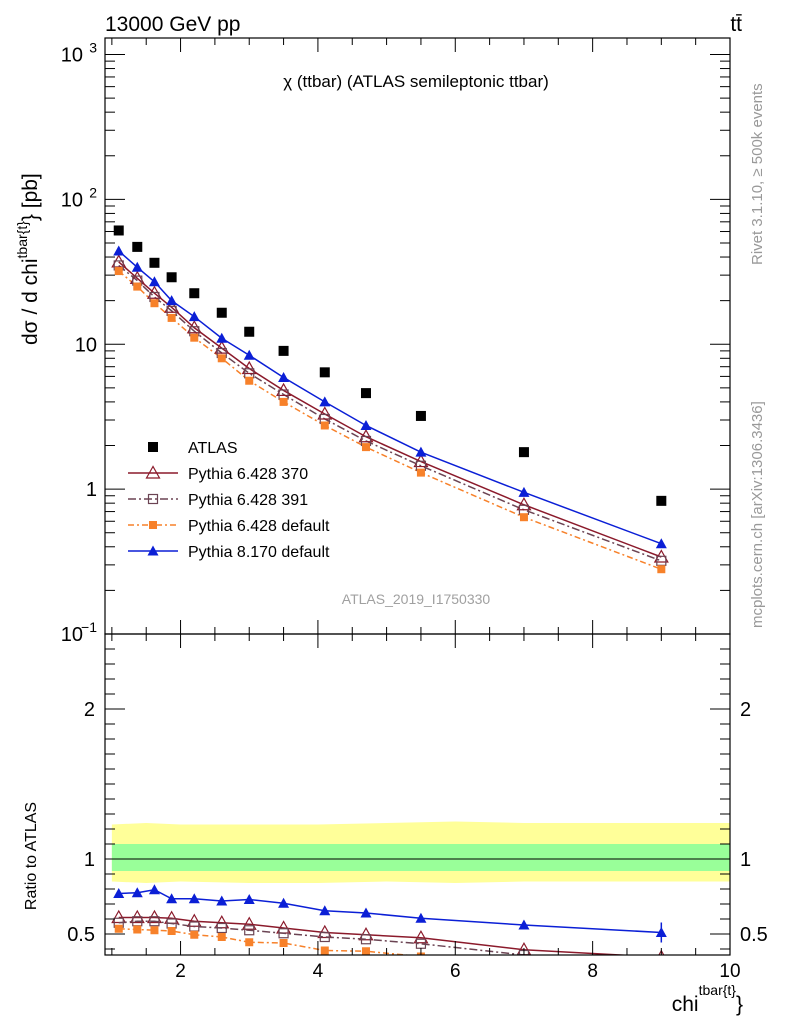  Describe the element at coordinates (455, 971) in the screenshot. I see `x-tick-label-6: 6` at that location.